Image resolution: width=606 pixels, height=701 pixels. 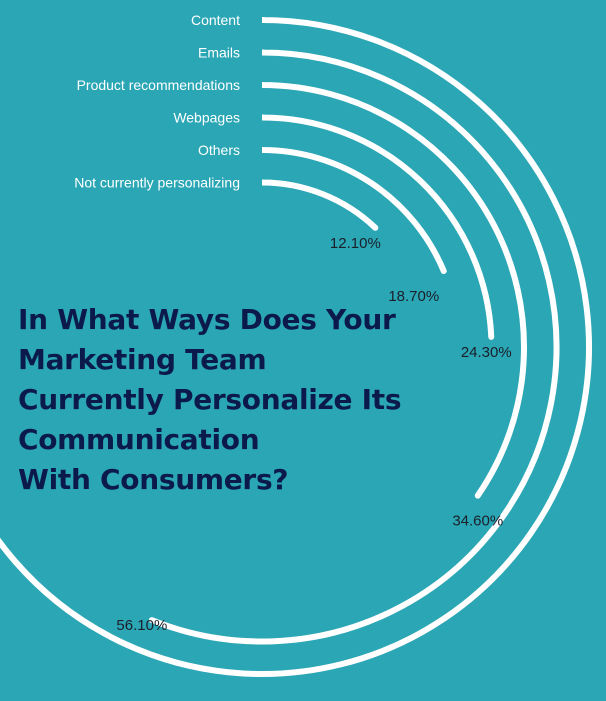 I want to click on category-label: Others, so click(x=219, y=150).